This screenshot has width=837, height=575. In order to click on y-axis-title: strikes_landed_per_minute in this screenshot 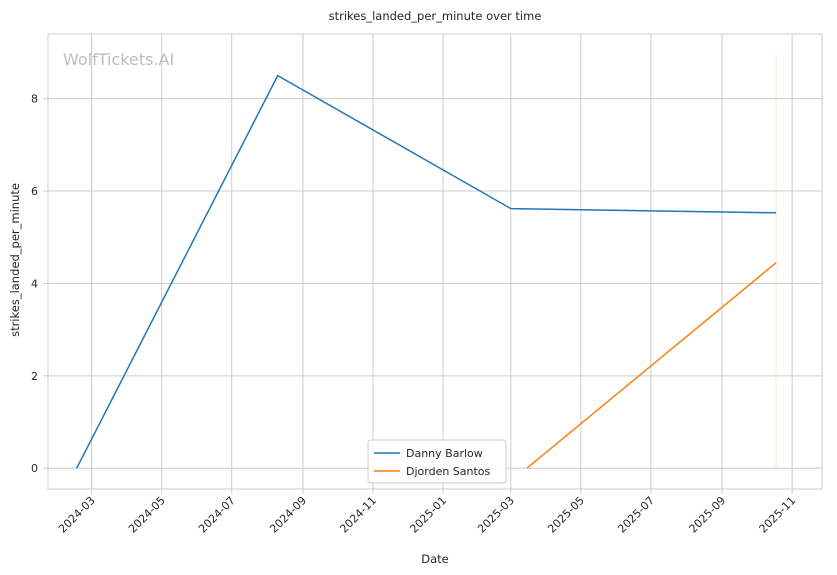, I will do `click(15, 260)`.